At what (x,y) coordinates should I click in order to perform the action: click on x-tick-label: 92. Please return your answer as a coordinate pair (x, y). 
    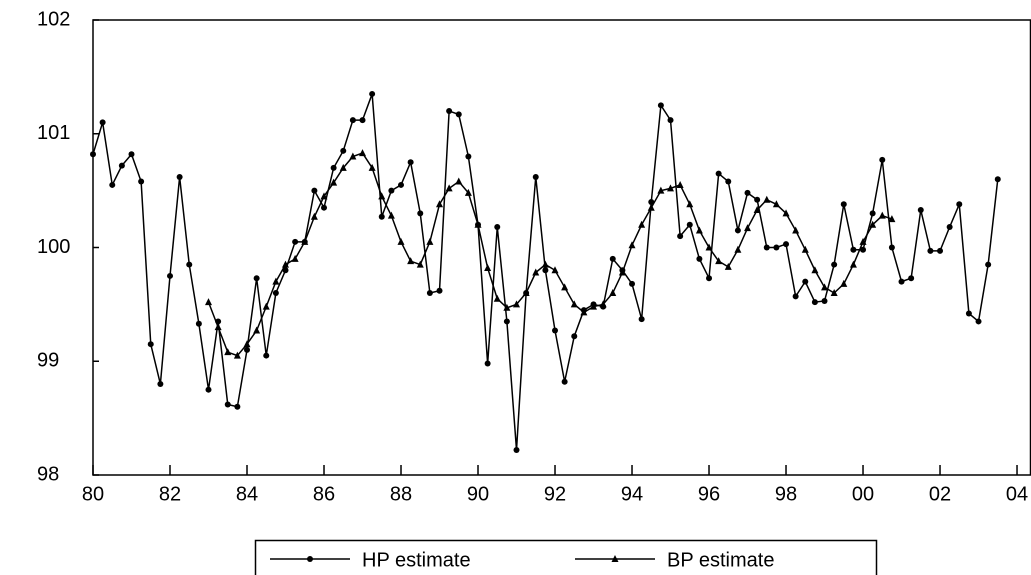
    Looking at the image, I should click on (555, 494).